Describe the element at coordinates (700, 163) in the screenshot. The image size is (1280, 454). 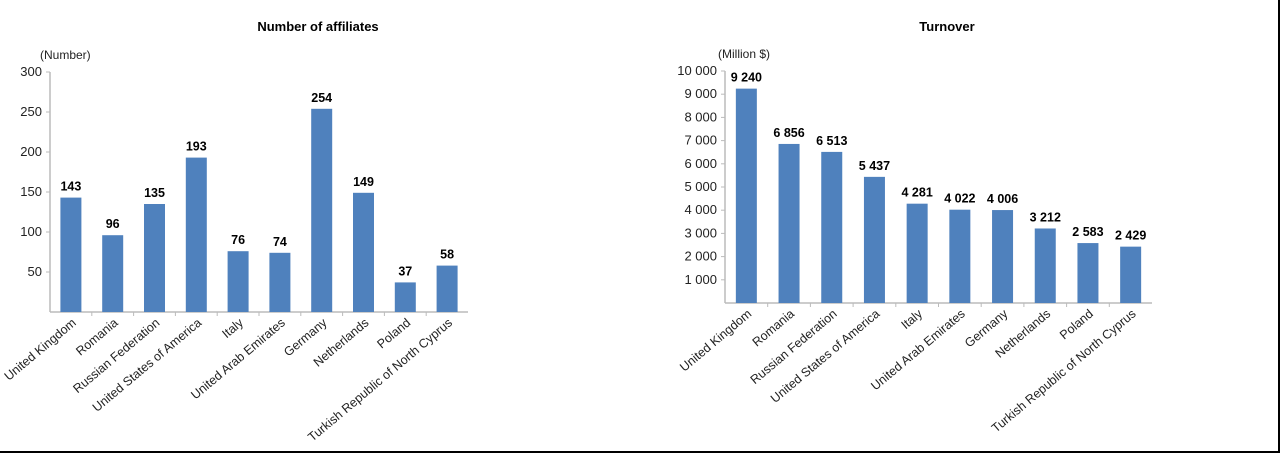
I see `y-tick-label: 6 000` at that location.